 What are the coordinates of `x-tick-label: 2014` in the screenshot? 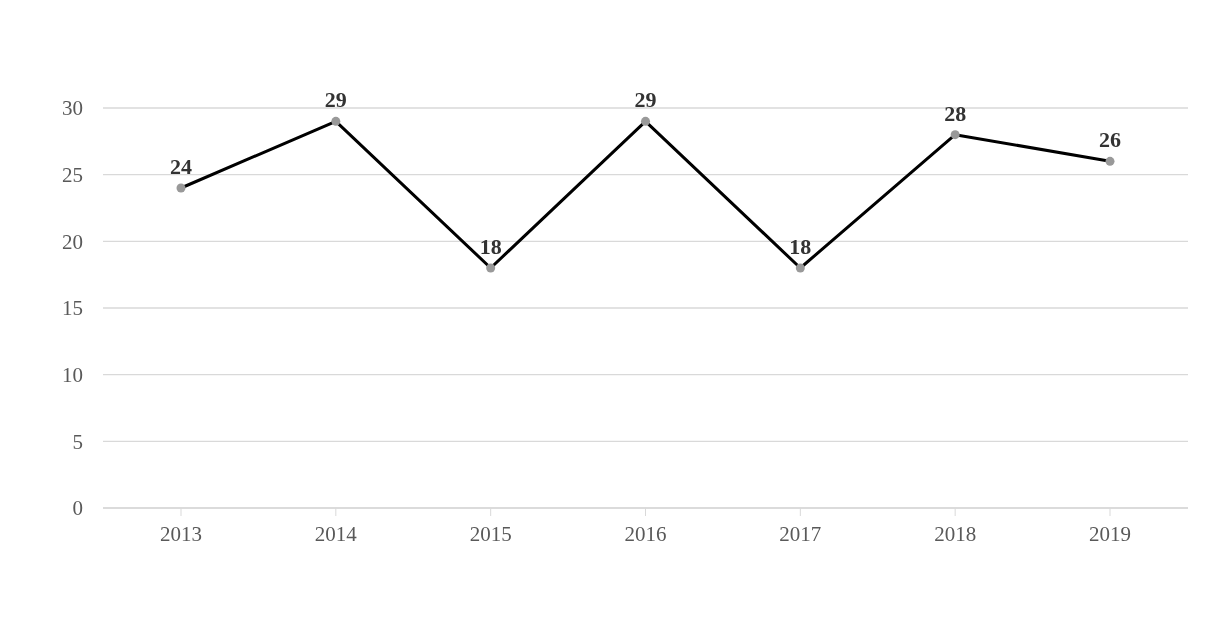 It's located at (336, 533).